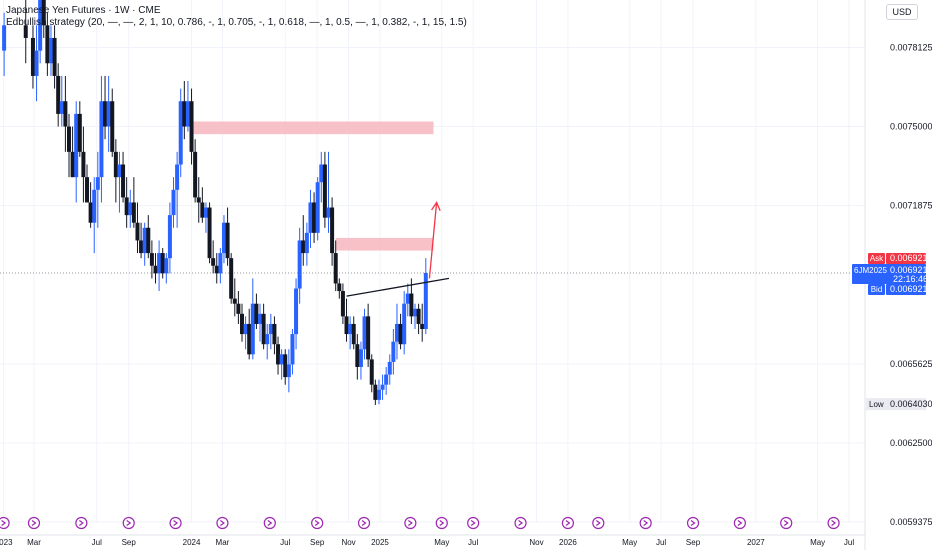 This screenshot has width=932, height=550. I want to click on supply-zone, so click(312, 128).